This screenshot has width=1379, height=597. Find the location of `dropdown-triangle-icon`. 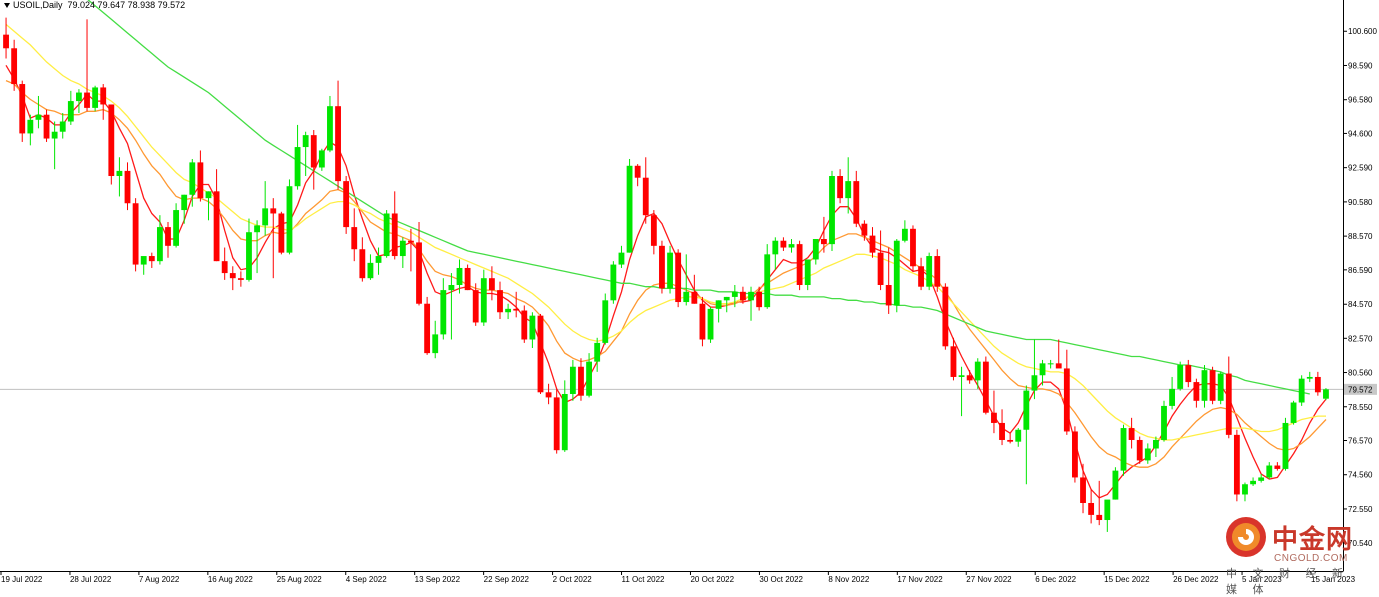

dropdown-triangle-icon is located at coordinates (7, 6).